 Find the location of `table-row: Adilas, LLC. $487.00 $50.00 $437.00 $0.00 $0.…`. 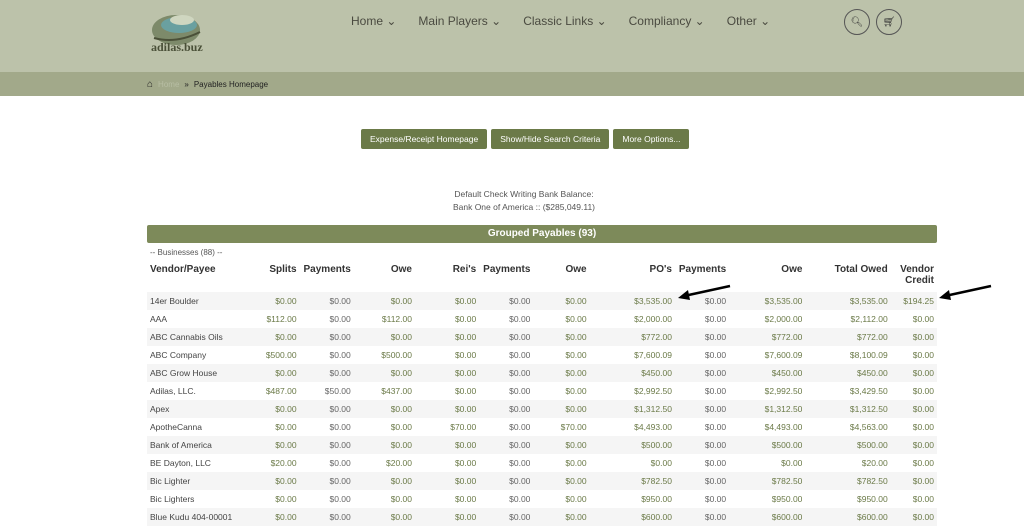

table-row: Adilas, LLC. $487.00 $50.00 $437.00 $0.00 $0.… is located at coordinates (542, 391).